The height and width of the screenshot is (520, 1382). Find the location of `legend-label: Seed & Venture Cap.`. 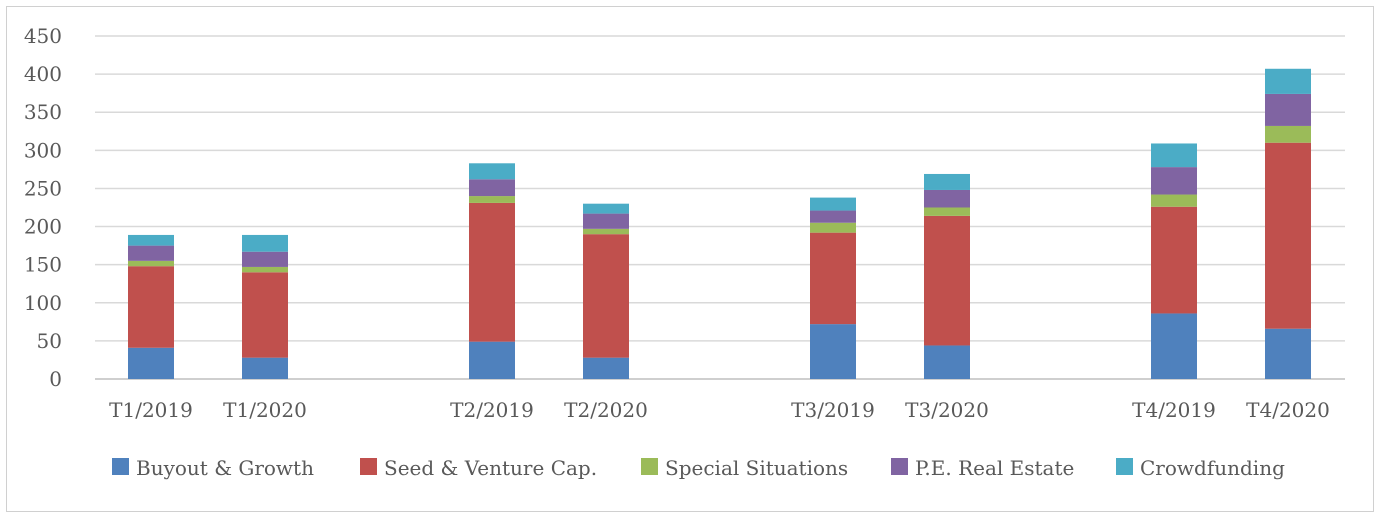

legend-label: Seed & Venture Cap. is located at coordinates (490, 468).